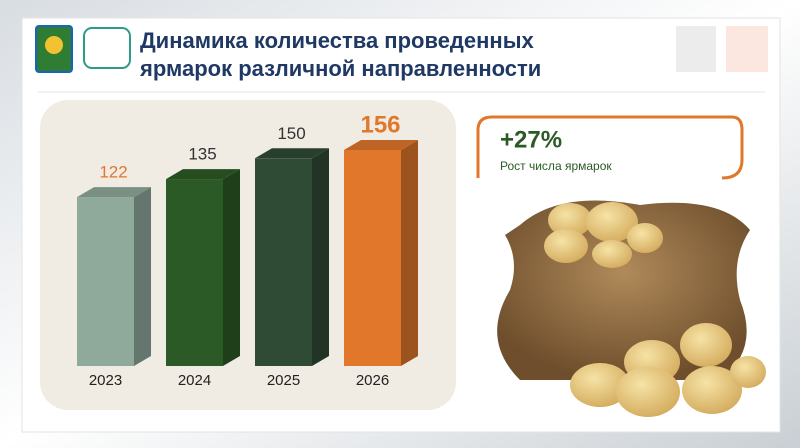 Image resolution: width=800 pixels, height=448 pixels. I want to click on value-label: 150, so click(291, 133).